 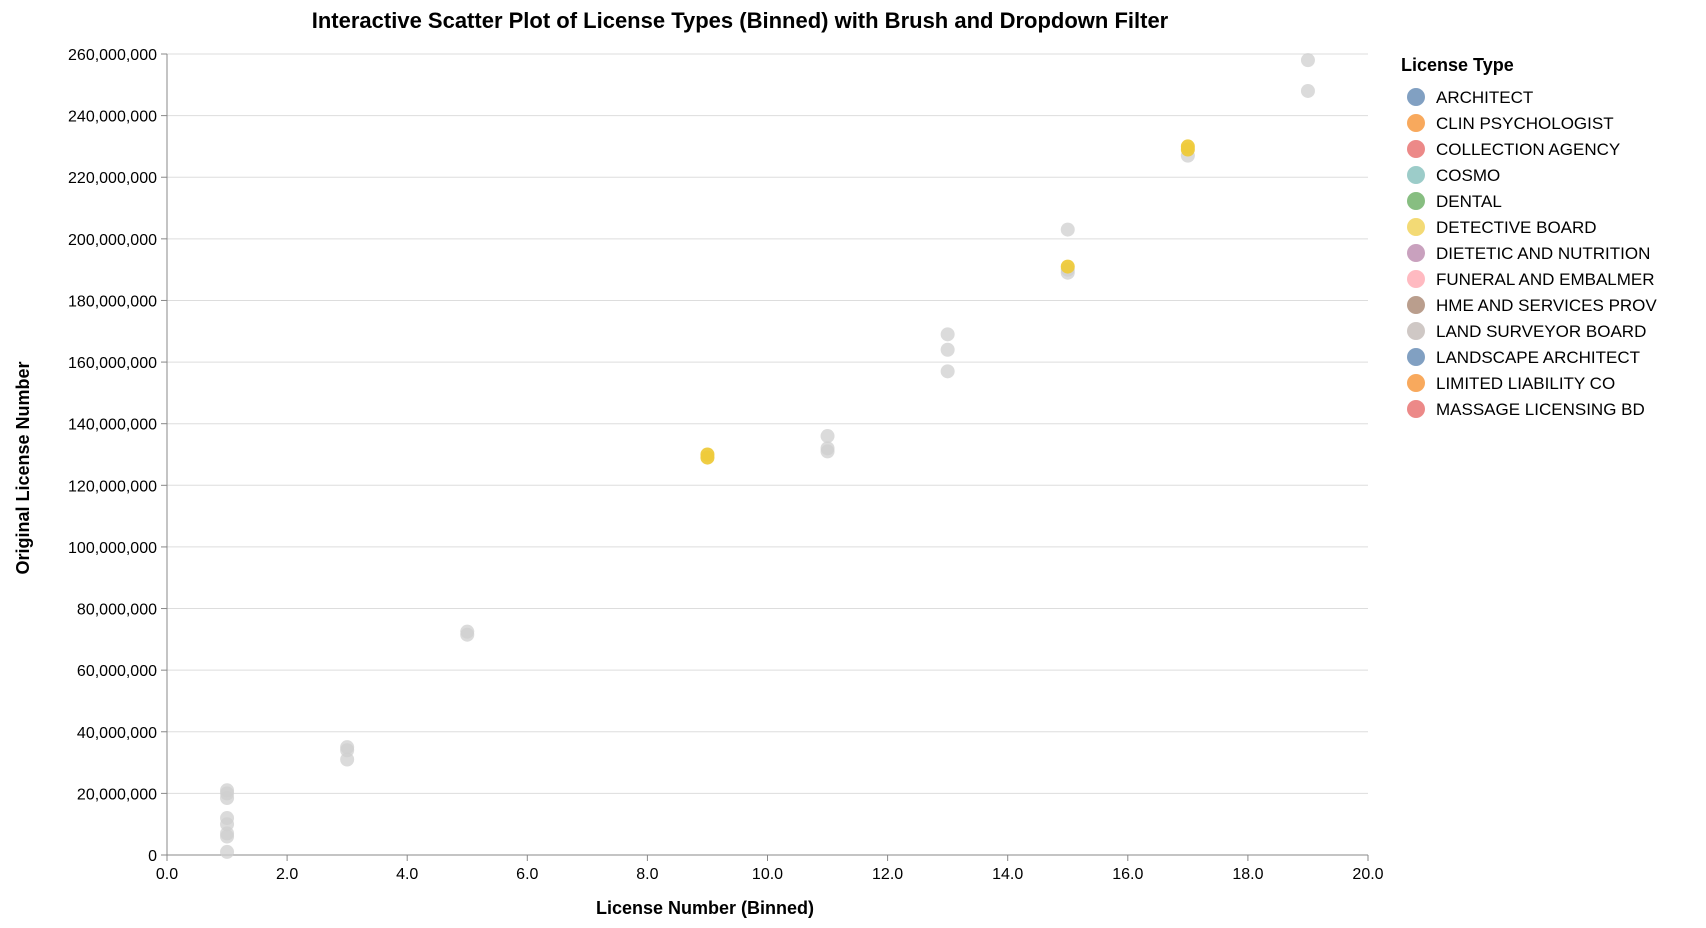 What do you see at coordinates (1545, 279) in the screenshot?
I see `legend-label: FUNERAL AND EMBALMER` at bounding box center [1545, 279].